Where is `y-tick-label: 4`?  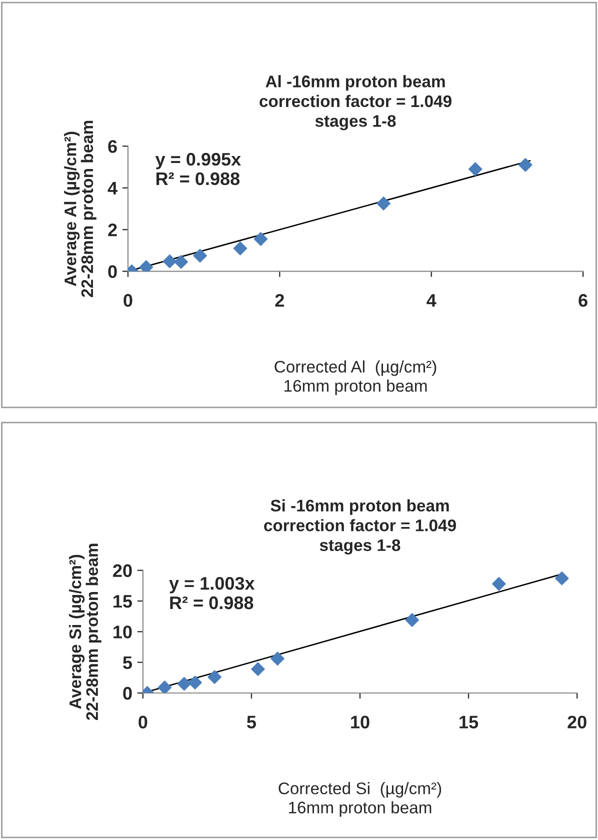
y-tick-label: 4 is located at coordinates (113, 188).